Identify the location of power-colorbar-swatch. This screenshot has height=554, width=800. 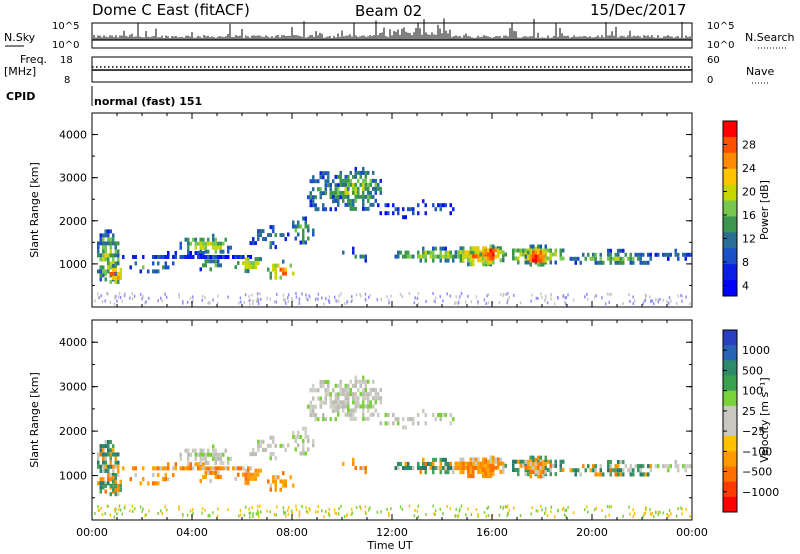
(730, 256).